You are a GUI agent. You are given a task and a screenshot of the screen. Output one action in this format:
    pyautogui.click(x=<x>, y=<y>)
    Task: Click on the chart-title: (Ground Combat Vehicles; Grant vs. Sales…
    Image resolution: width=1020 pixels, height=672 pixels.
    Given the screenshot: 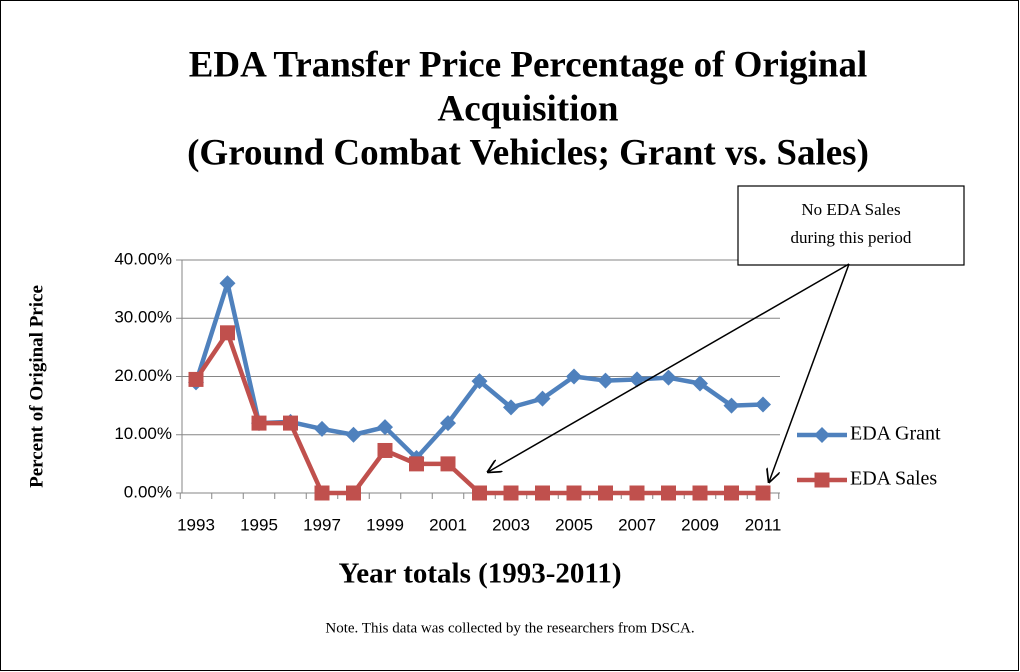 What is the action you would take?
    pyautogui.click(x=528, y=152)
    